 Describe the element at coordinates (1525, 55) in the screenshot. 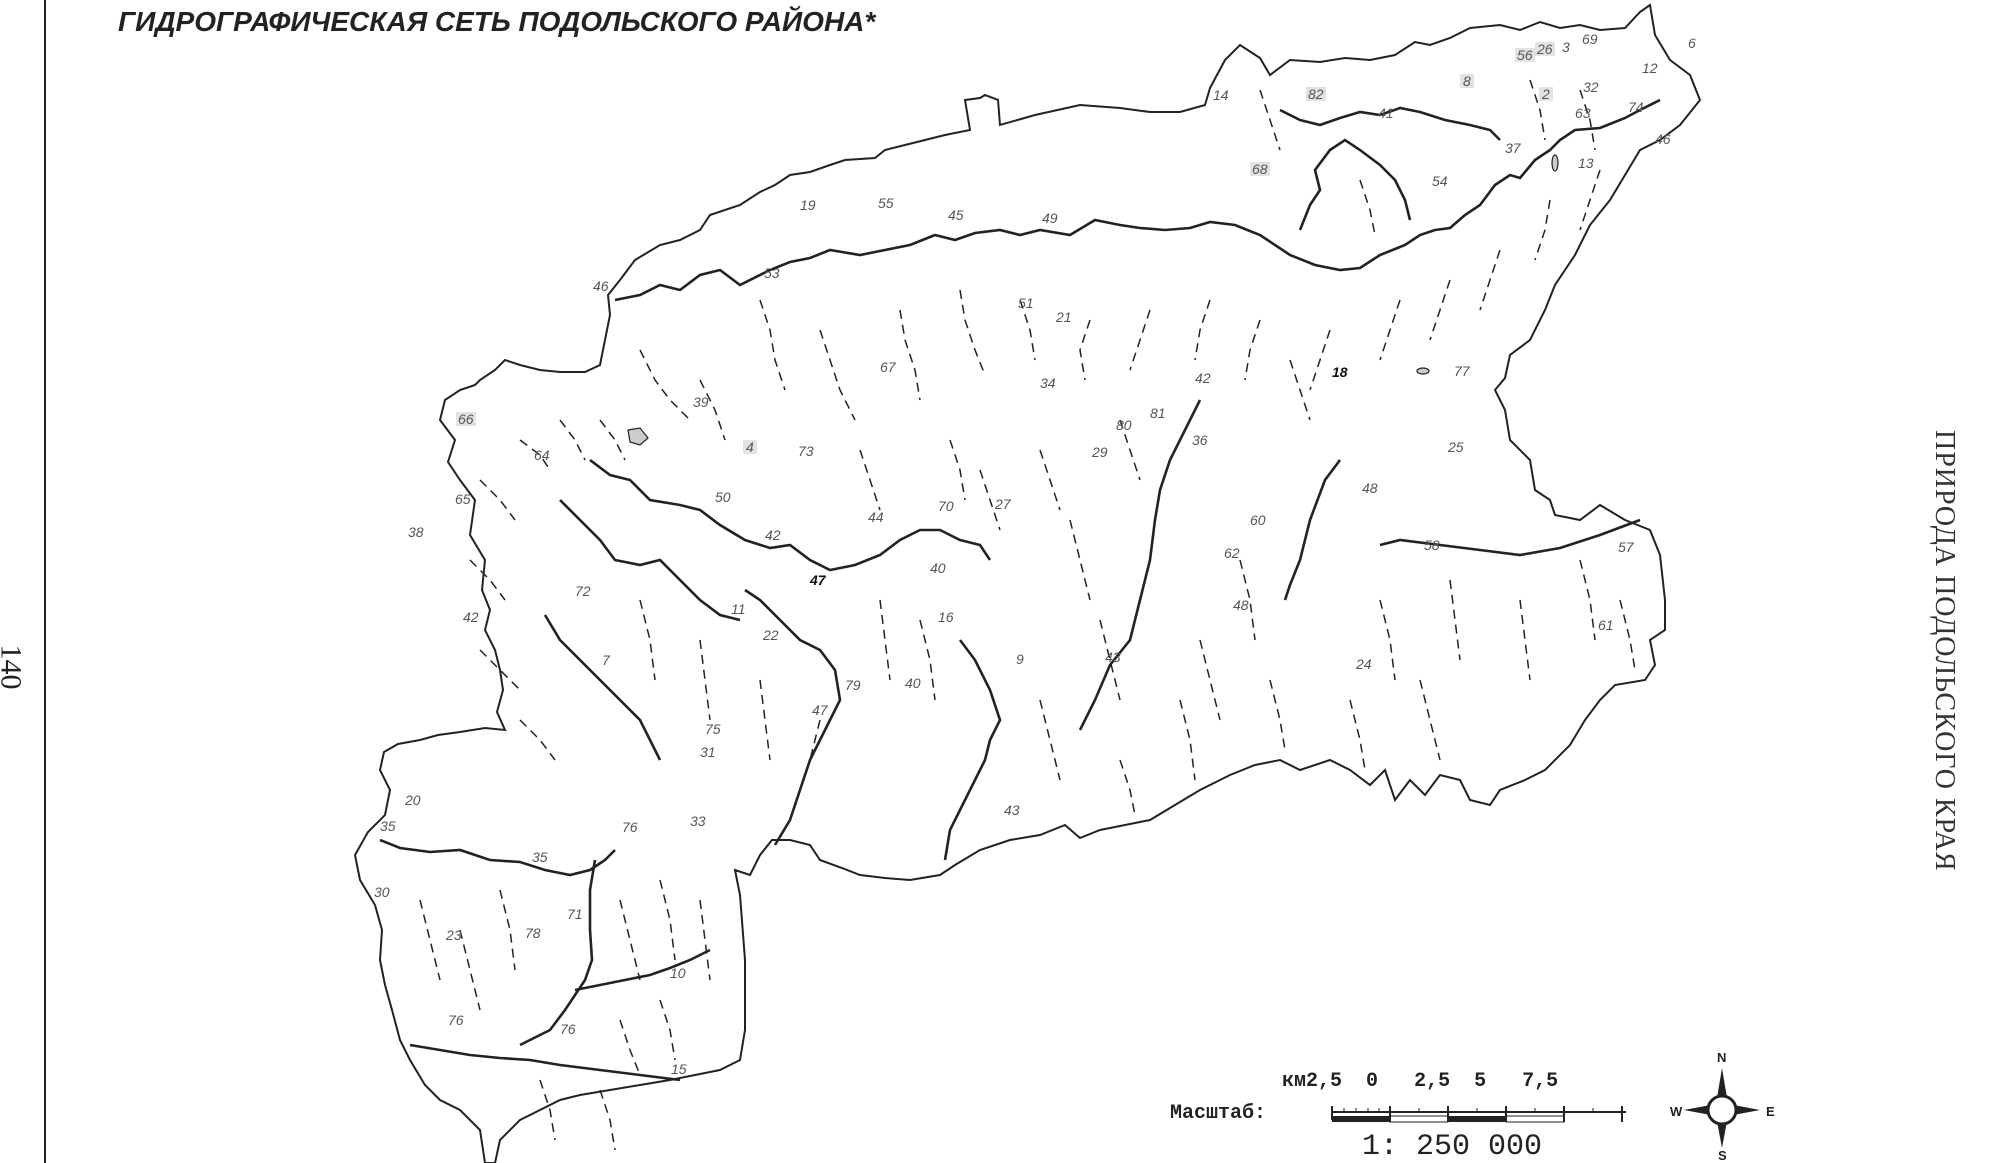

I see `svg-text: 56` at that location.